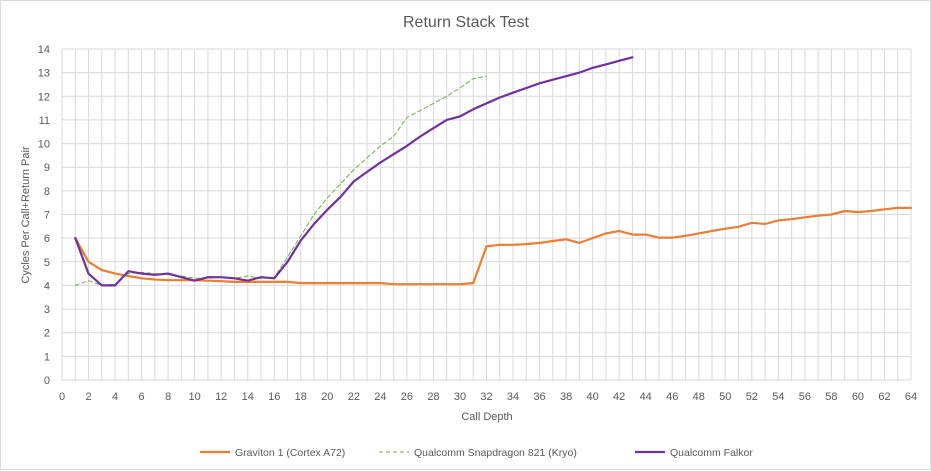  What do you see at coordinates (593, 397) in the screenshot?
I see `x-tick-label: 40` at bounding box center [593, 397].